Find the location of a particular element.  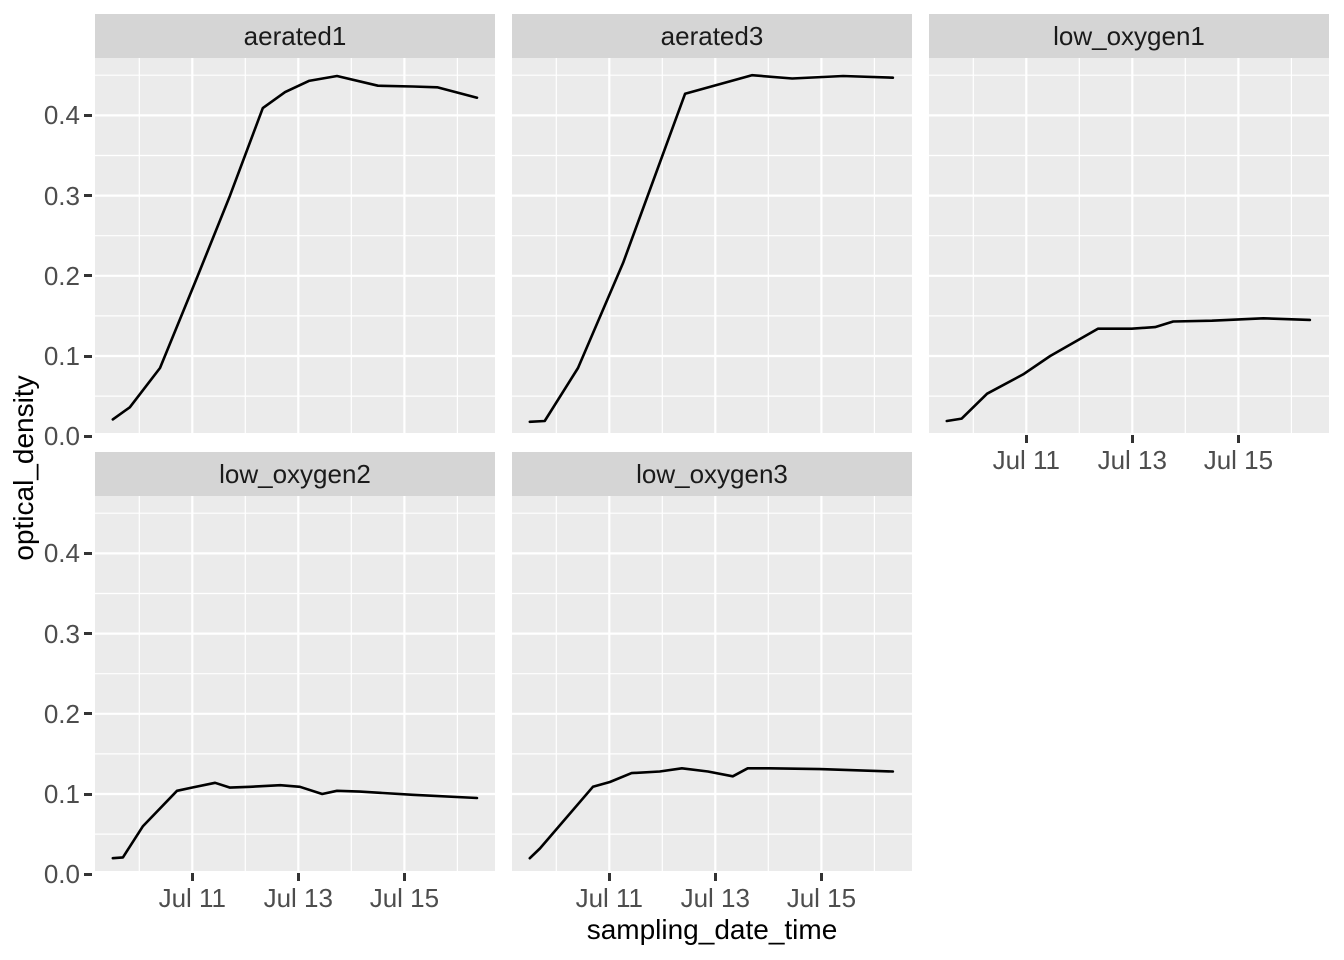

facet-aerated3: aerated3 is located at coordinates (712, 223).